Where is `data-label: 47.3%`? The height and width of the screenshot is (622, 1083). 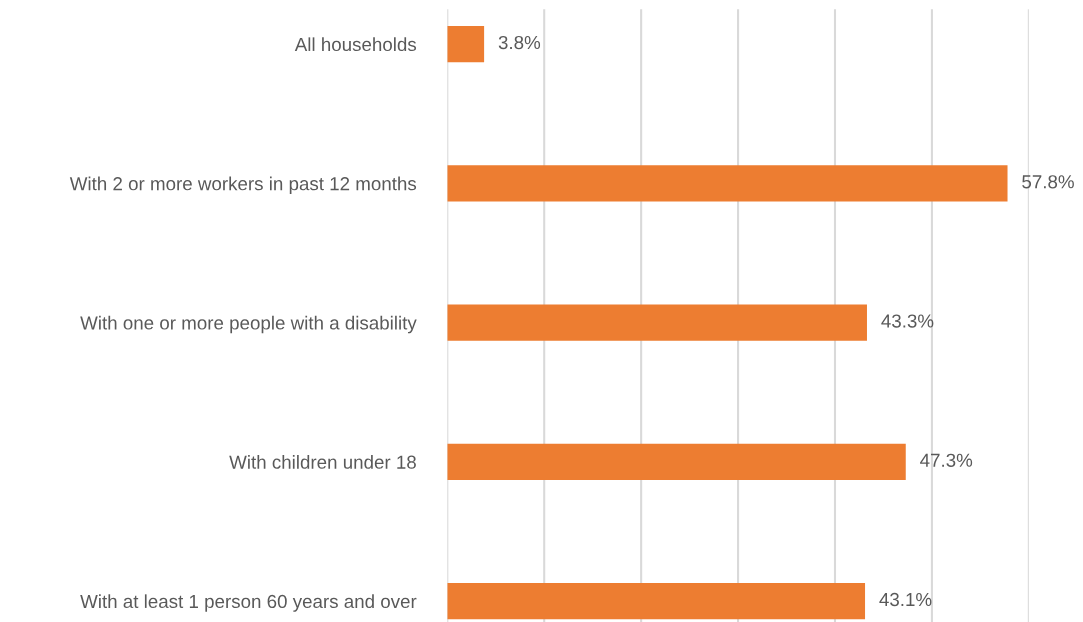
data-label: 47.3% is located at coordinates (946, 460).